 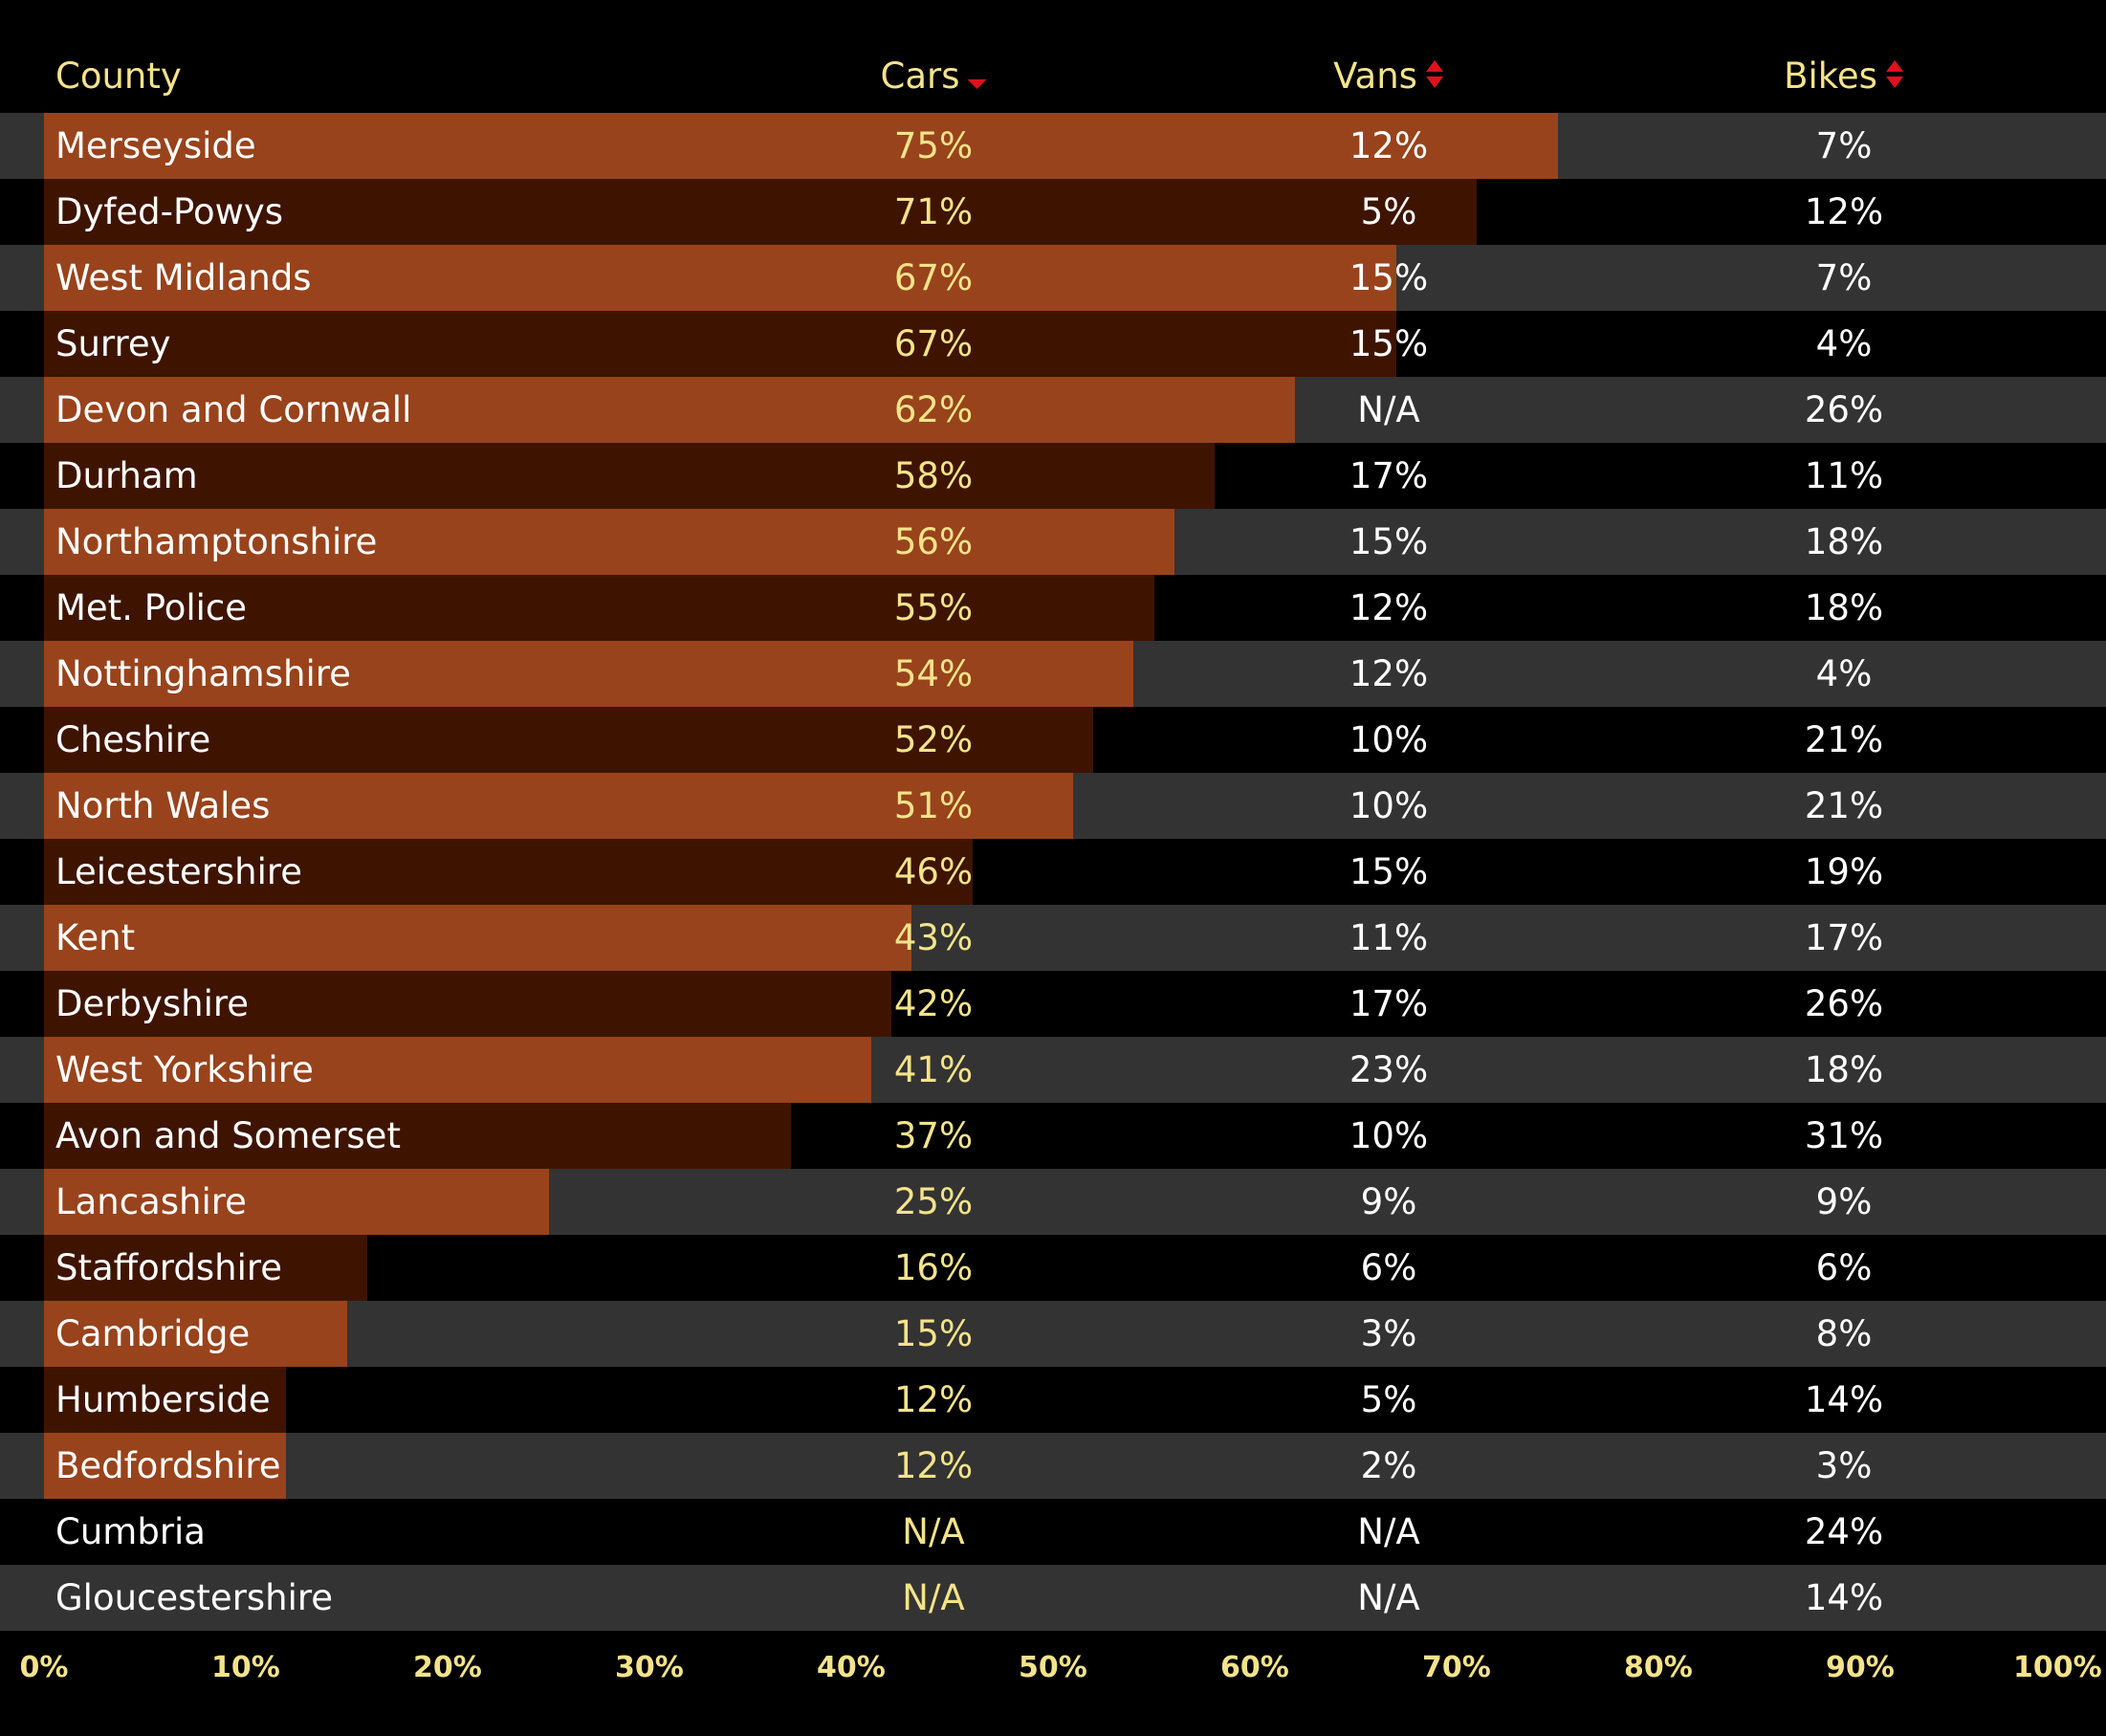 I want to click on vans-value: N/A, so click(x=1388, y=1531).